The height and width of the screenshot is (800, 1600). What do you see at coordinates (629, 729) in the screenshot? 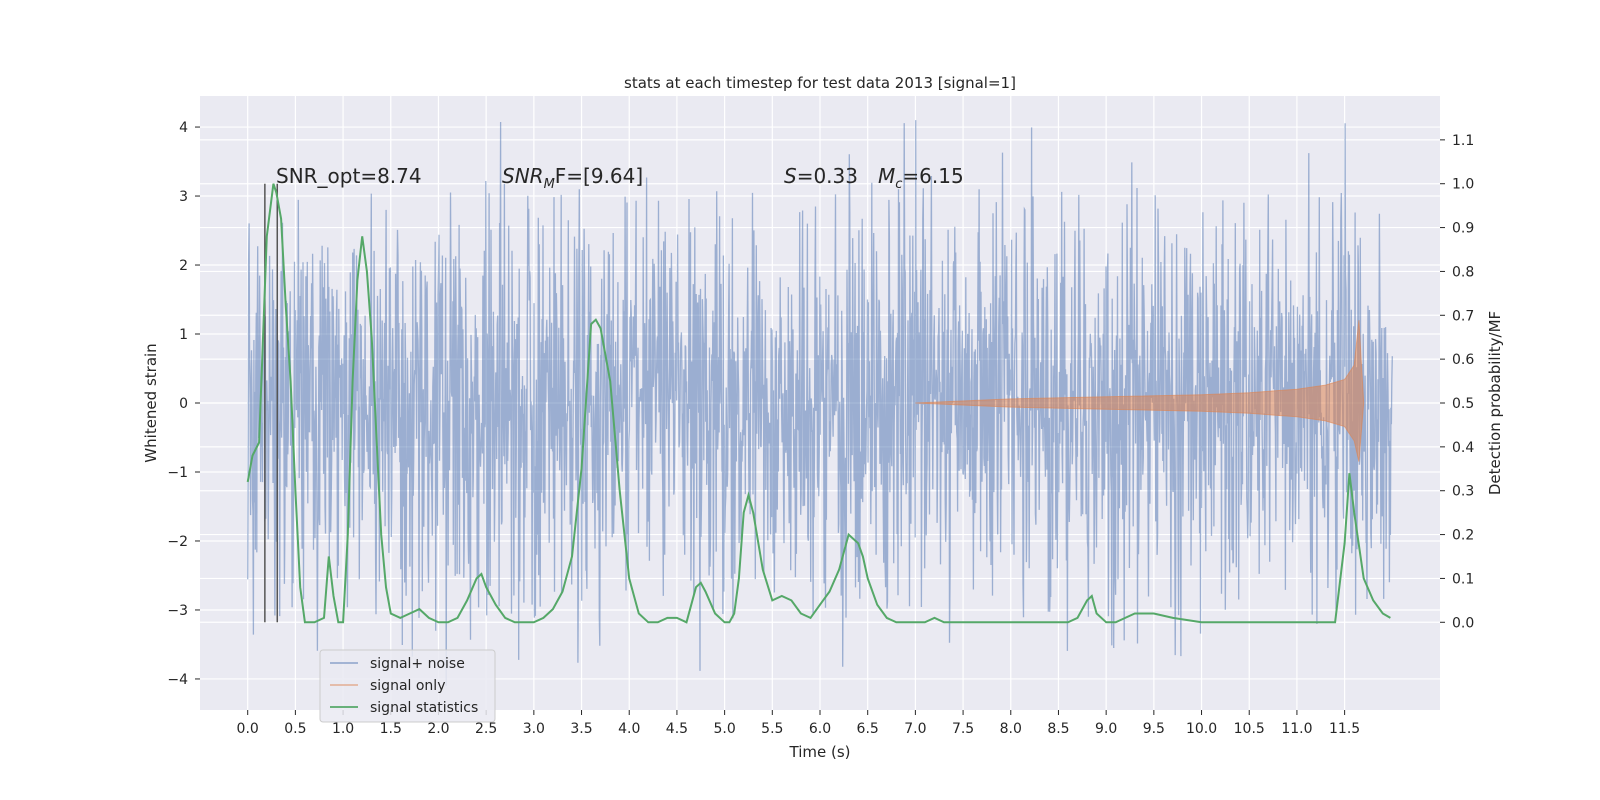
I see `x-tick-label: 4.0` at bounding box center [629, 729].